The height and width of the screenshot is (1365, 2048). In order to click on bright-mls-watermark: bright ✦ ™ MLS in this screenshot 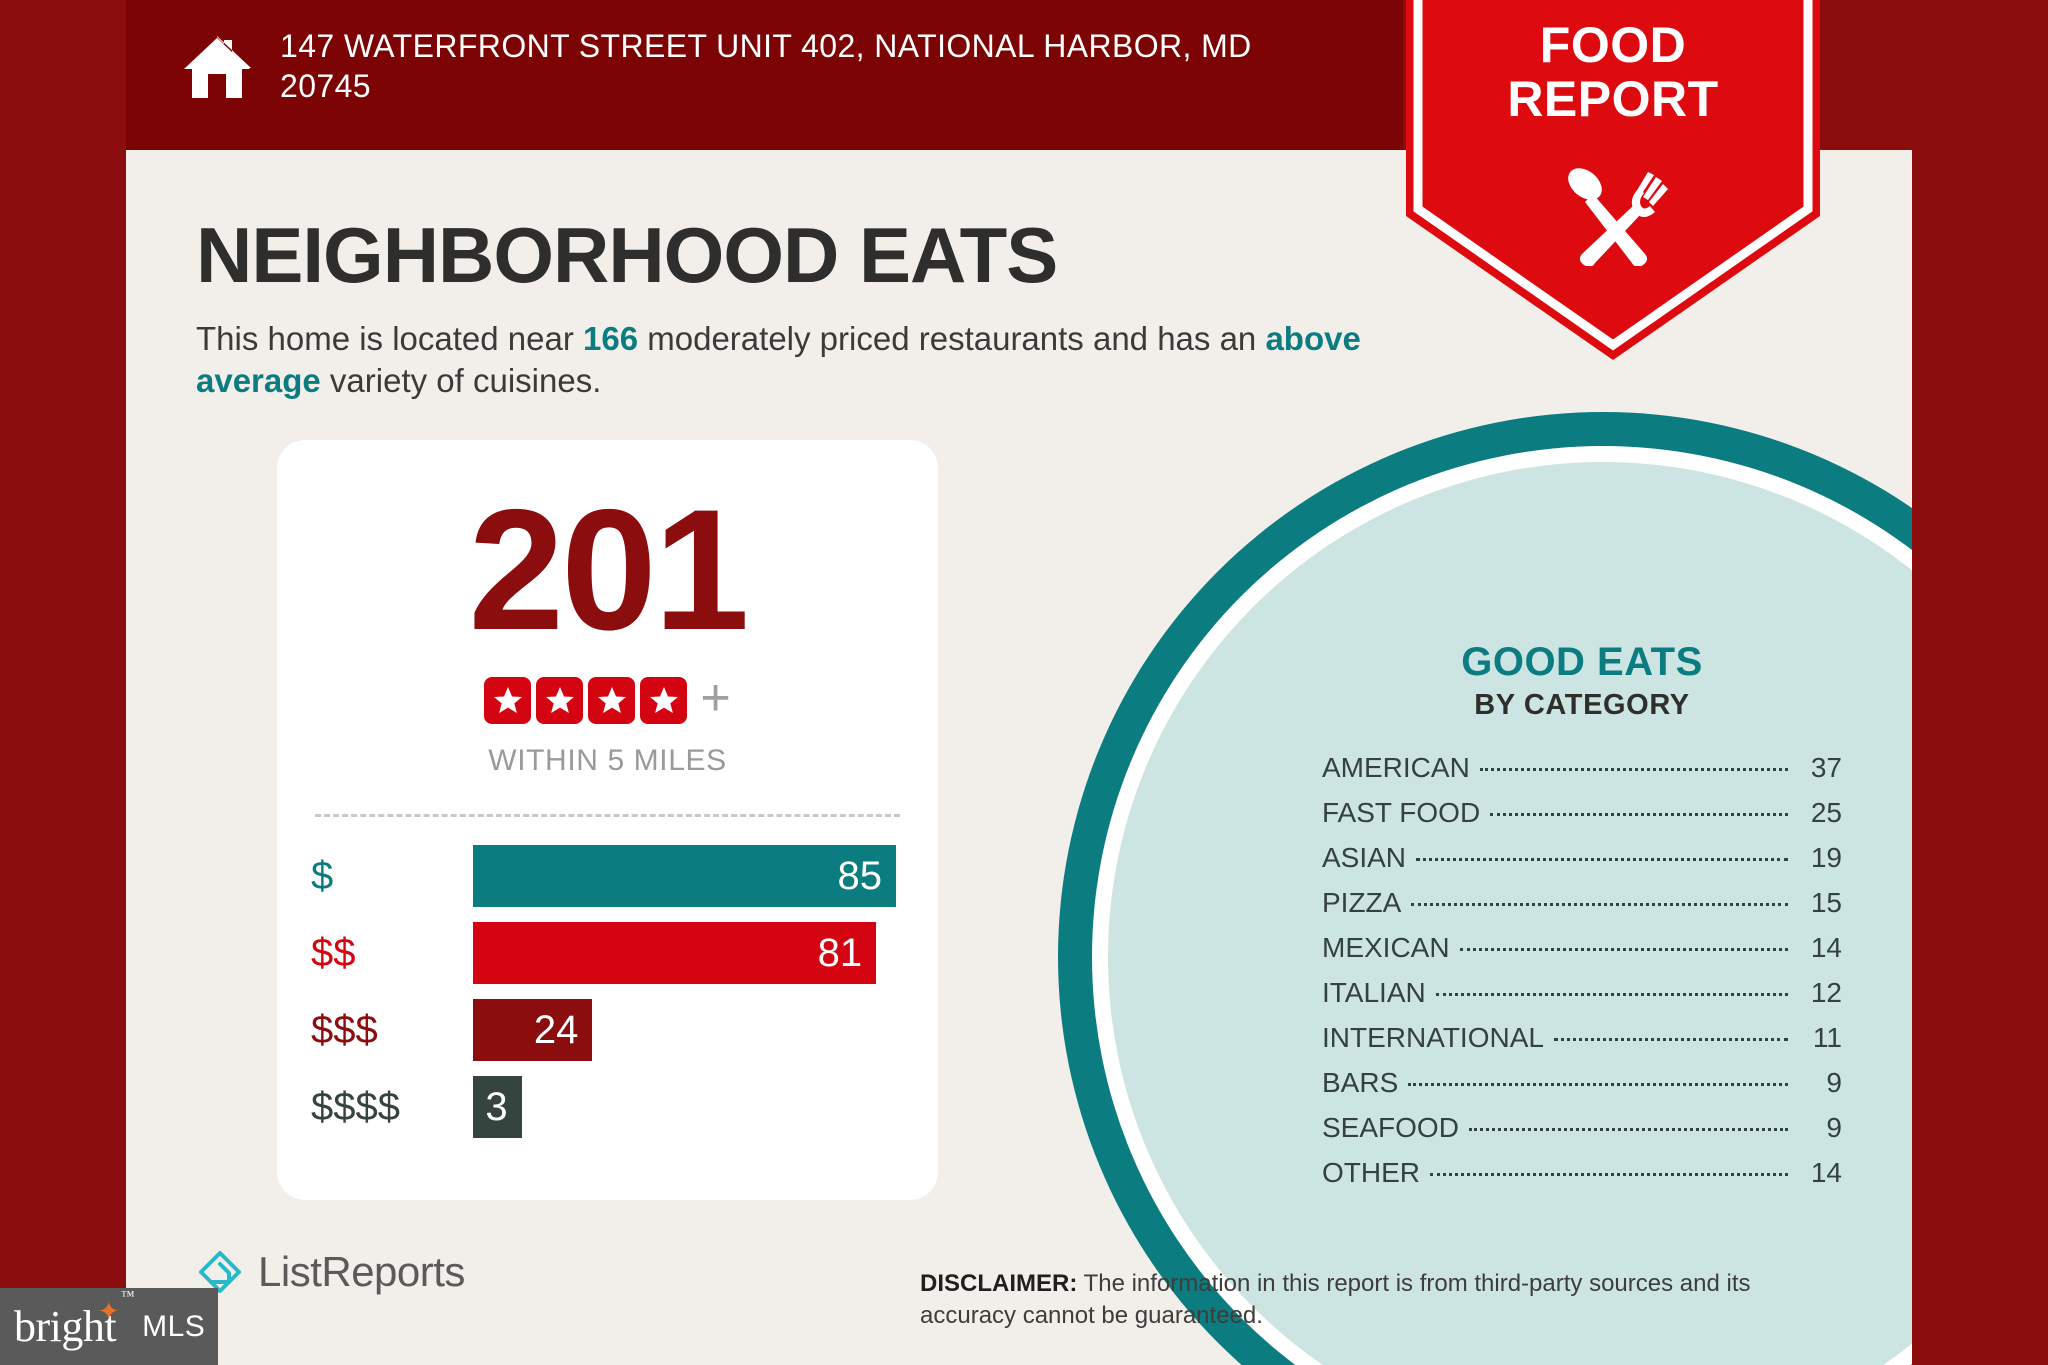, I will do `click(109, 1326)`.